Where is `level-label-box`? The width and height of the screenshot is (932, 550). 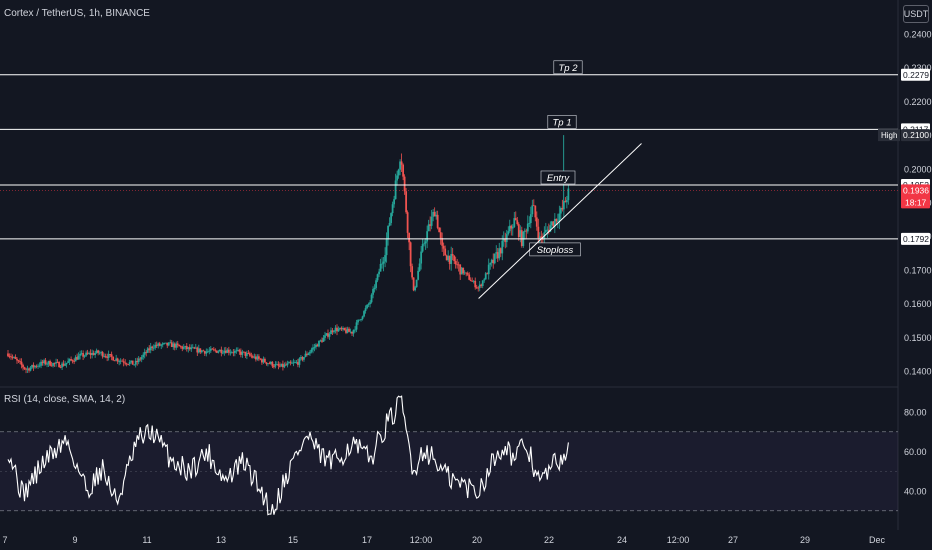
level-label-box is located at coordinates (568, 67).